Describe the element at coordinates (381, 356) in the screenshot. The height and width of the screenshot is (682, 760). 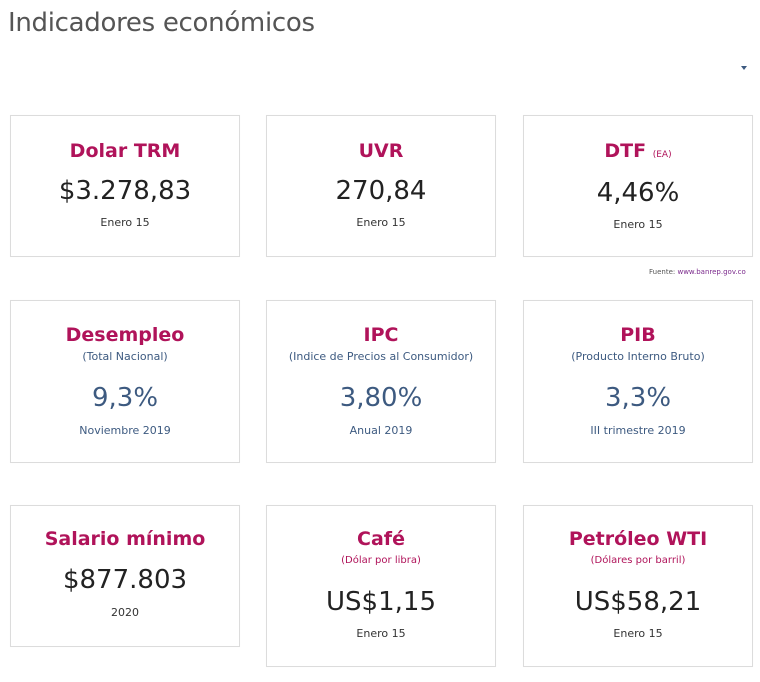
I see `card-subtitle: (Indice de Precios al Consumidor)` at that location.